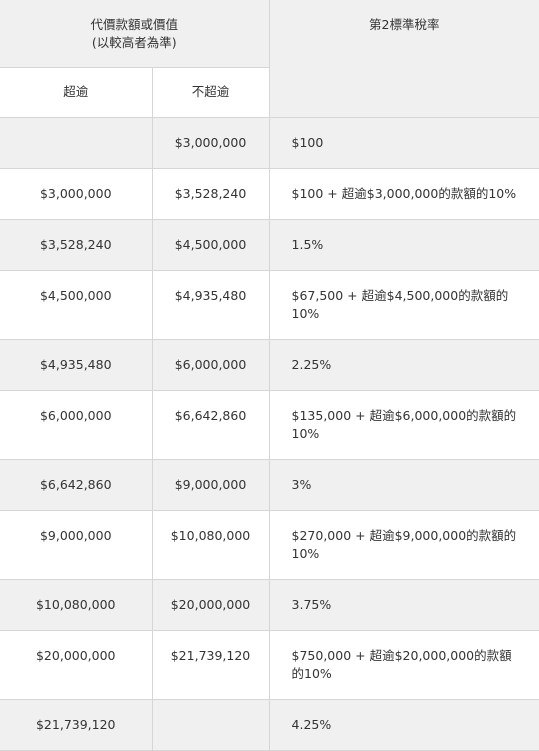 This screenshot has height=751, width=539. What do you see at coordinates (404, 604) in the screenshot?
I see `rate-cell: 3.75%` at bounding box center [404, 604].